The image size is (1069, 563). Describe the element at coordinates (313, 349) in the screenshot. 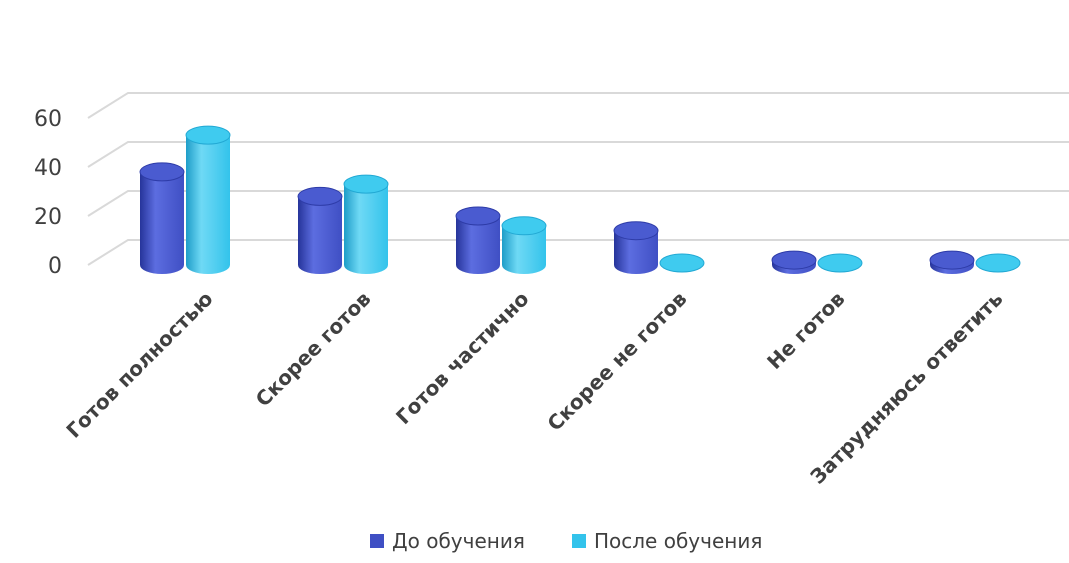

I see `category-label: Скорее готов` at that location.